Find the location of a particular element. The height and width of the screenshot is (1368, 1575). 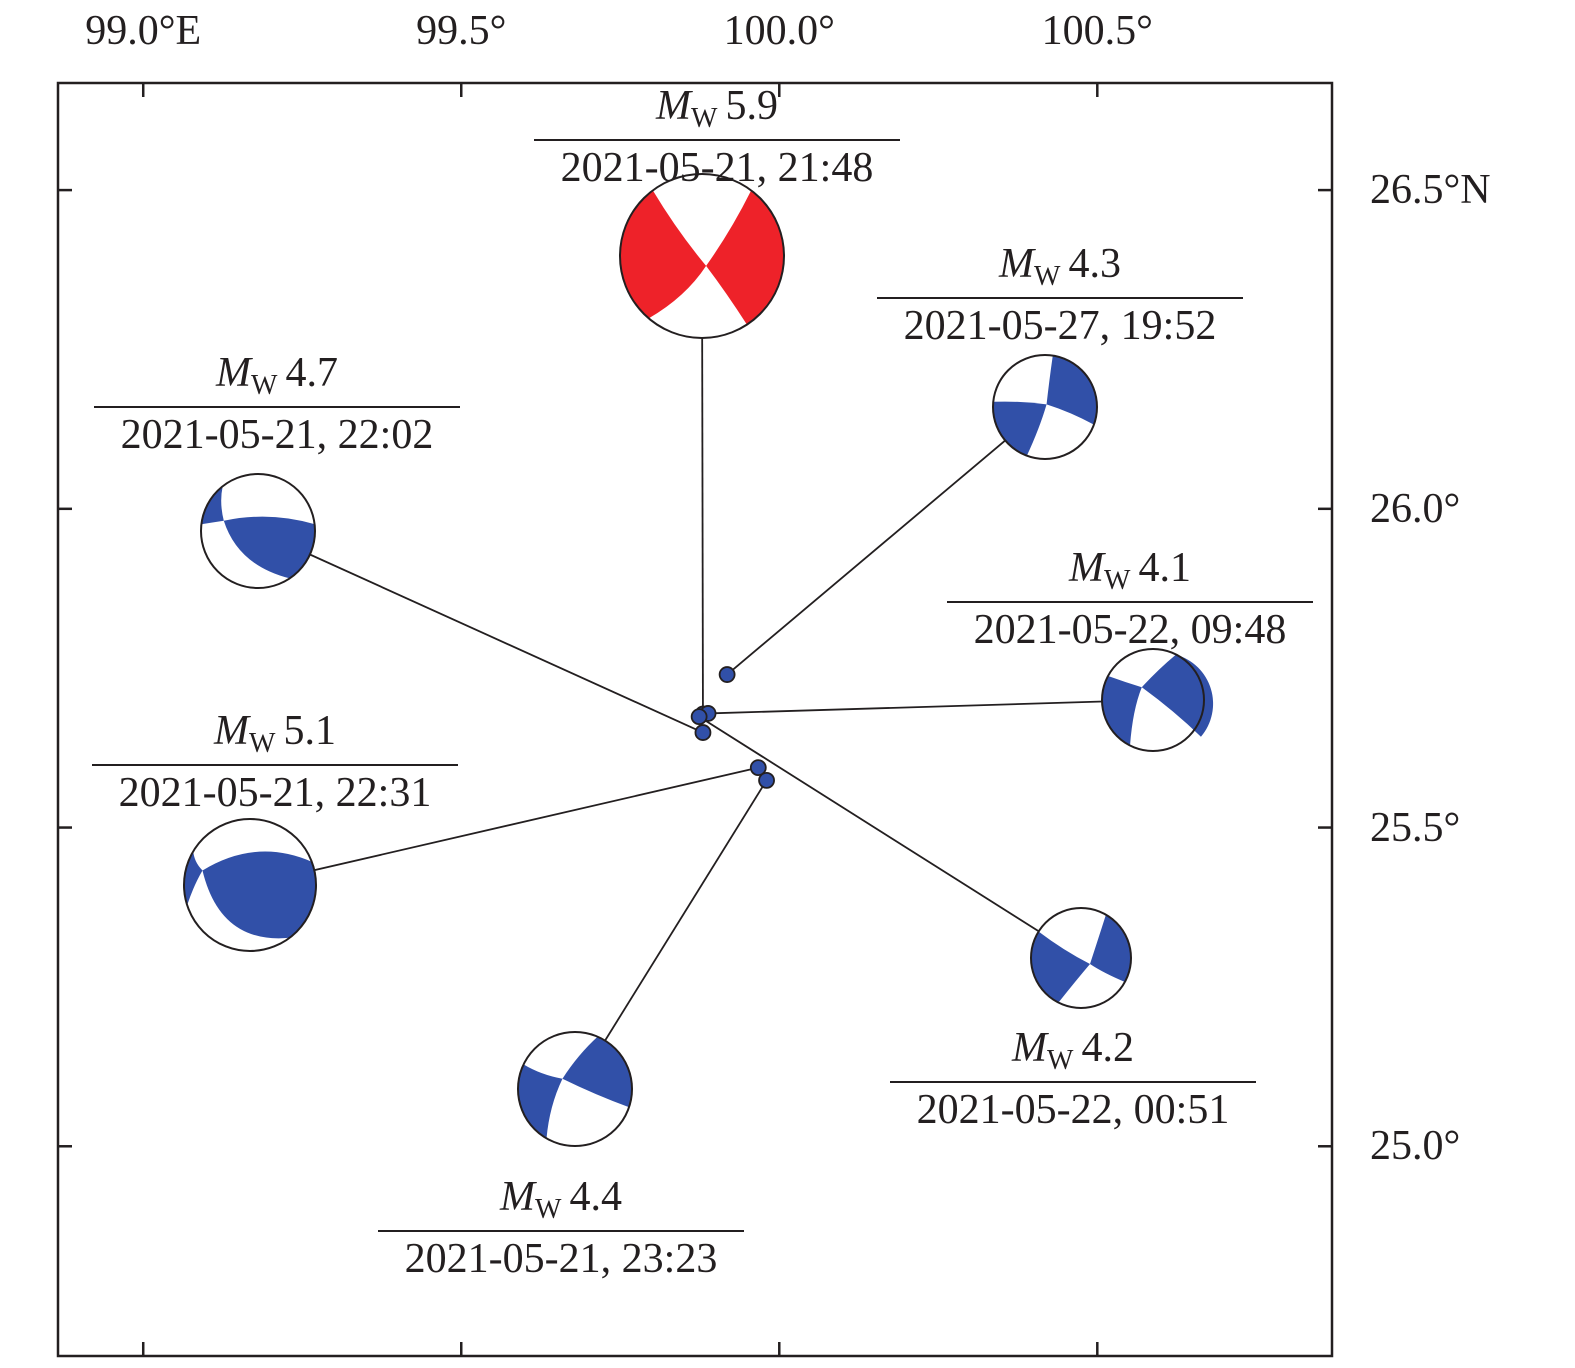

beachball-e41 is located at coordinates (1157, 700).